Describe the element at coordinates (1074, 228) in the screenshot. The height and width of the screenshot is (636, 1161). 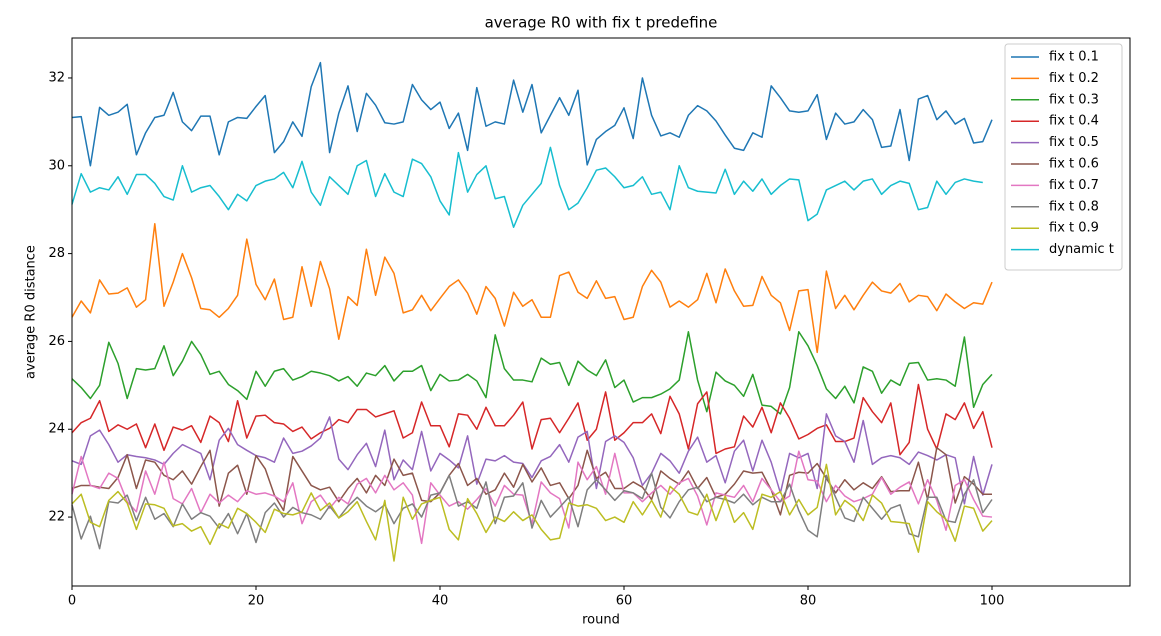
I see `legend-label: fix t 0.9` at that location.